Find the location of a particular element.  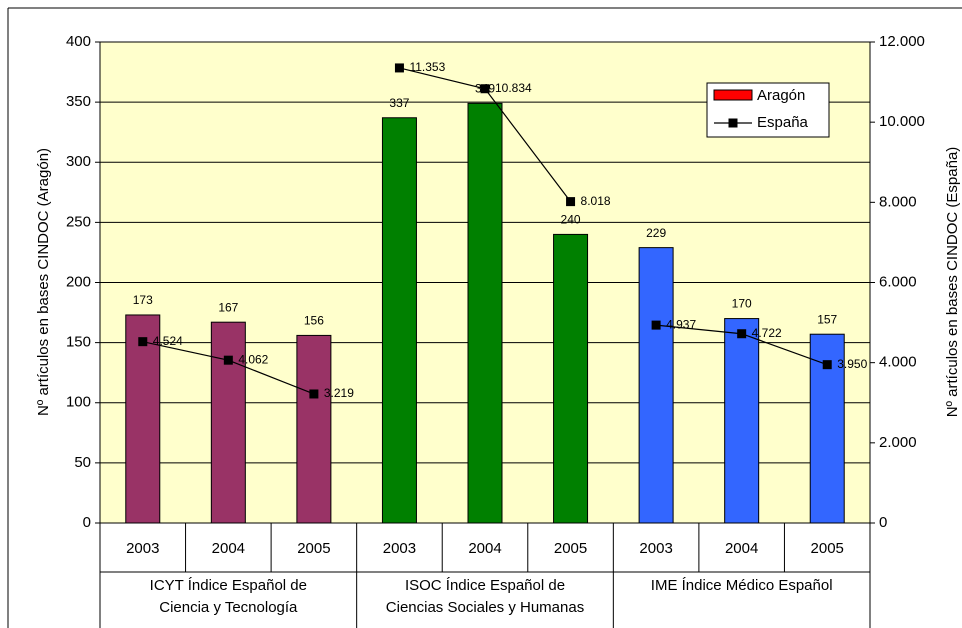

line-value-label: 4.524 is located at coordinates (168, 341).